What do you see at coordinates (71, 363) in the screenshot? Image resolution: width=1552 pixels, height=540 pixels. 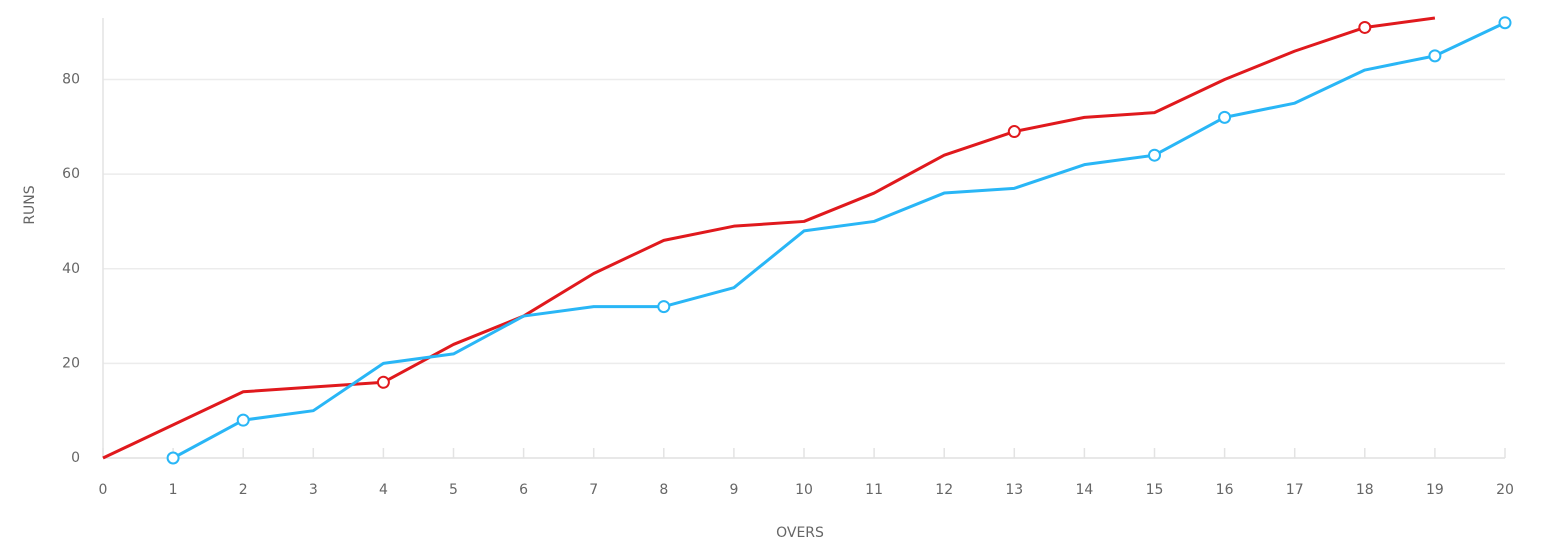 I see `y-tick-label: 20` at bounding box center [71, 363].